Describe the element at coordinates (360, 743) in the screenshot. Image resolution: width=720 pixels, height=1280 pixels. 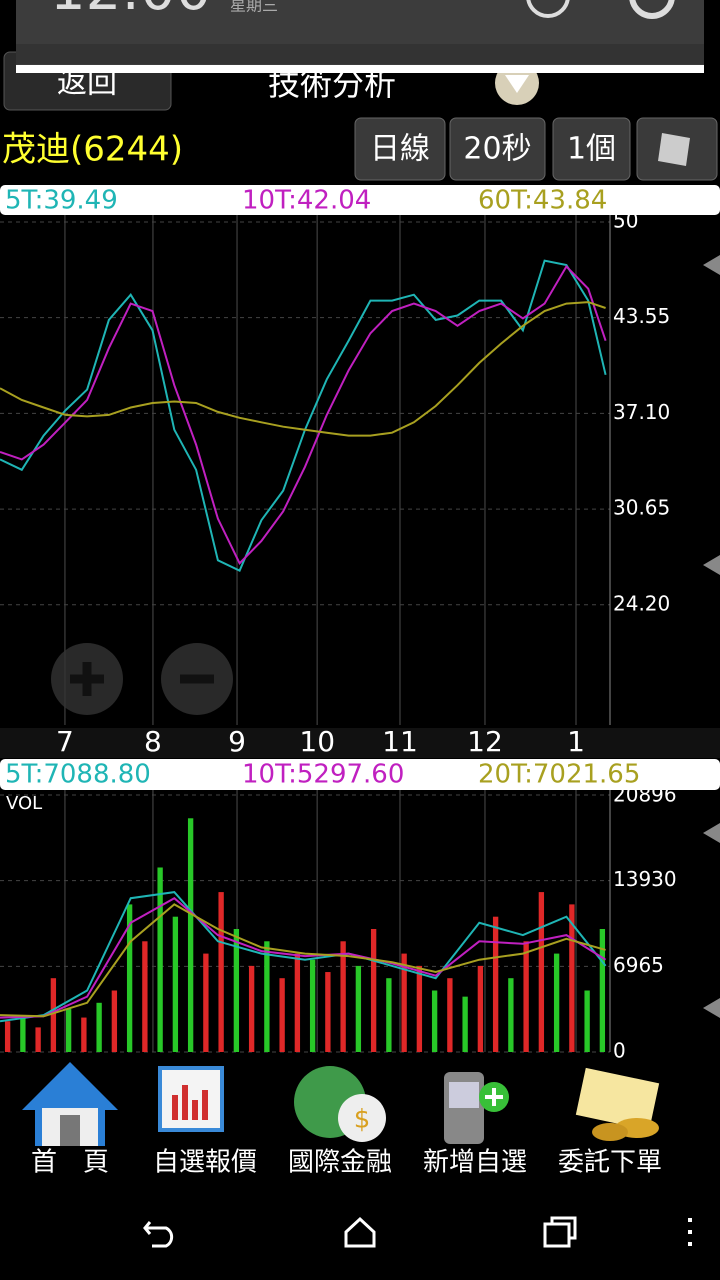
I see `x-axis-strip` at that location.